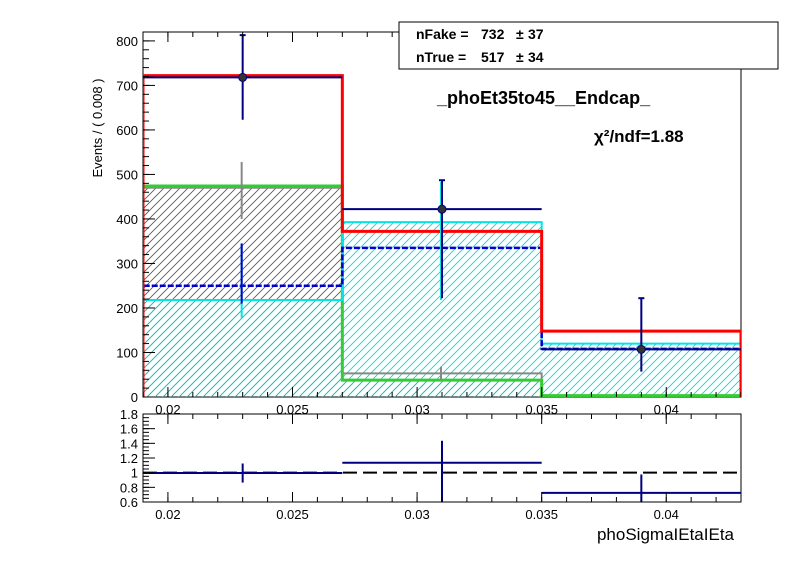  Describe the element at coordinates (134, 473) in the screenshot. I see `ratio-y-tick-label: 1` at that location.